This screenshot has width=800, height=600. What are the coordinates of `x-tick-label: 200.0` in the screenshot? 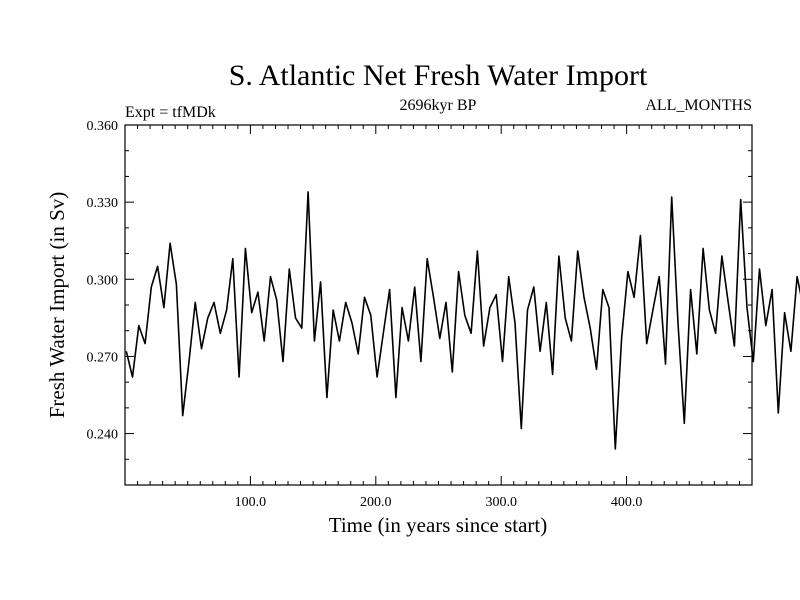 It's located at (376, 502).